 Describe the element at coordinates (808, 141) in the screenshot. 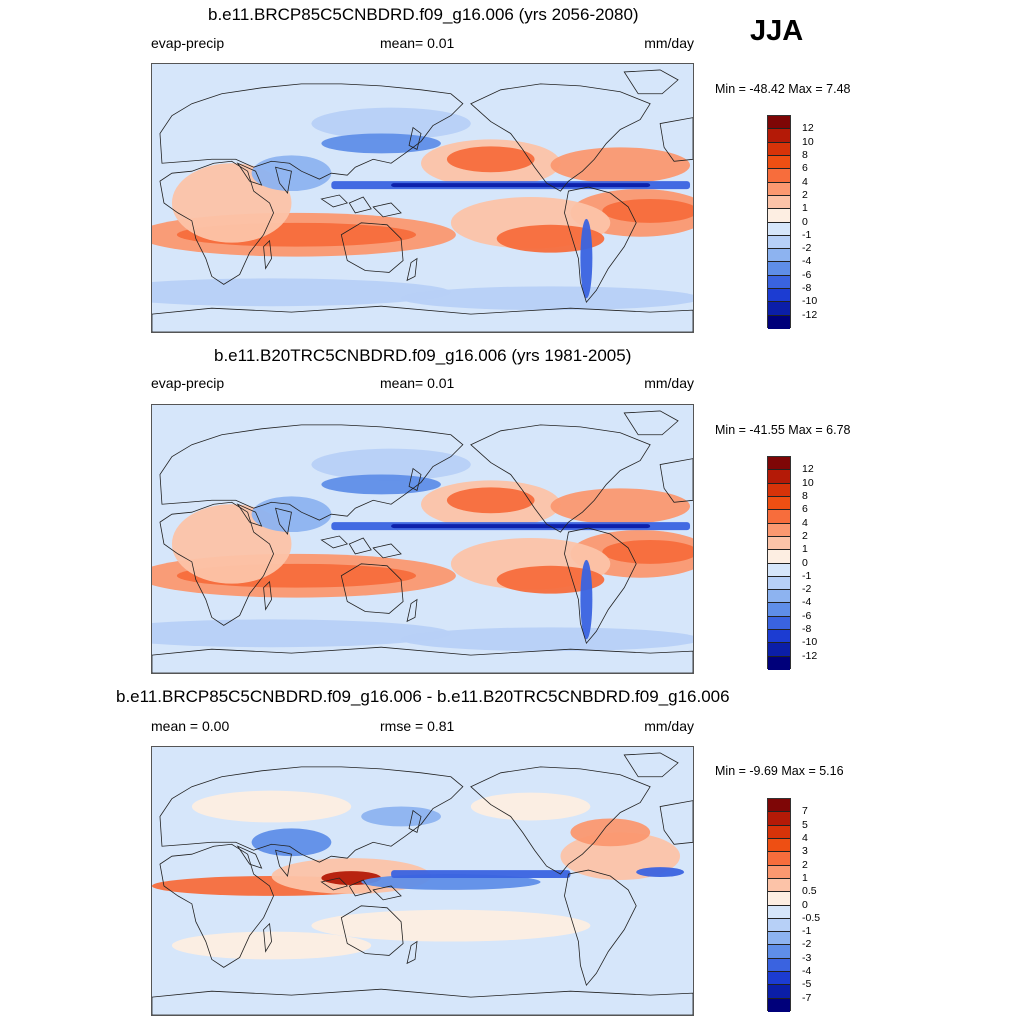

I see `colorbar-tick-label: 10` at that location.